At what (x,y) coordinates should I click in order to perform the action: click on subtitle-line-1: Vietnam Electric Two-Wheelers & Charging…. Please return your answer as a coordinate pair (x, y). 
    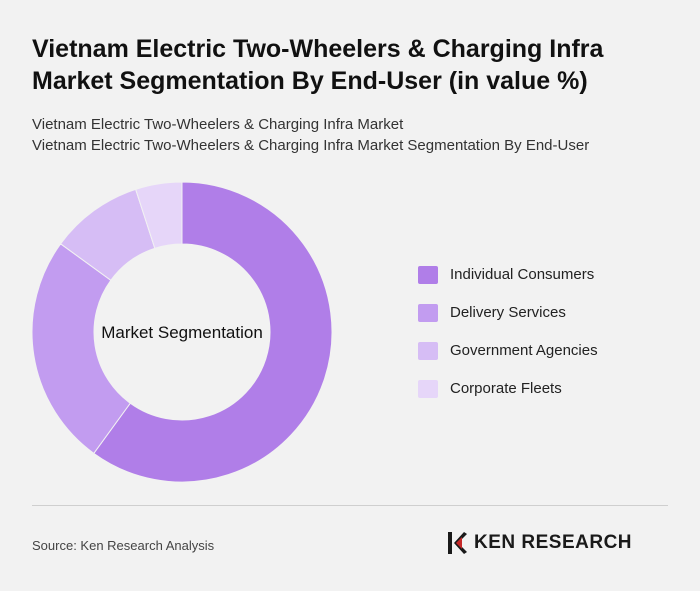
    Looking at the image, I should click on (218, 124).